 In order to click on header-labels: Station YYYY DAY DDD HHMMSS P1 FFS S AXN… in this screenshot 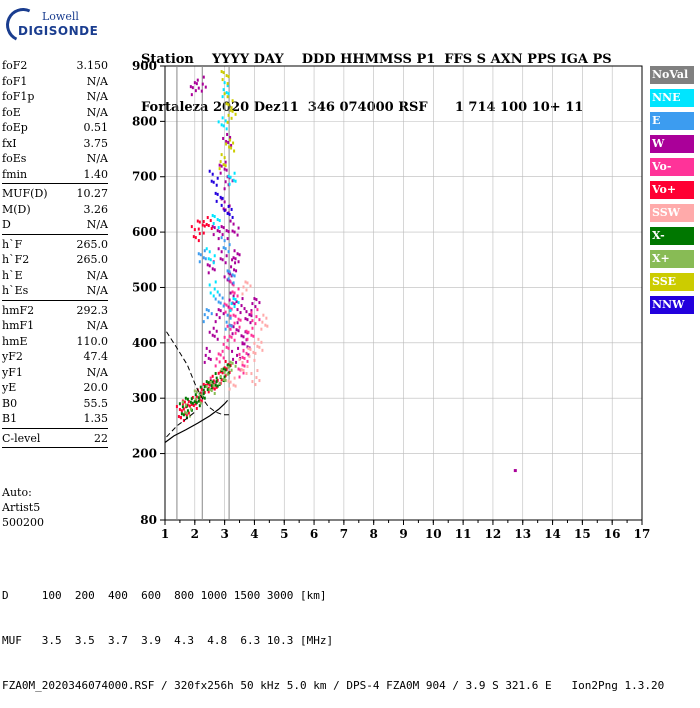, I will do `click(376, 59)`.